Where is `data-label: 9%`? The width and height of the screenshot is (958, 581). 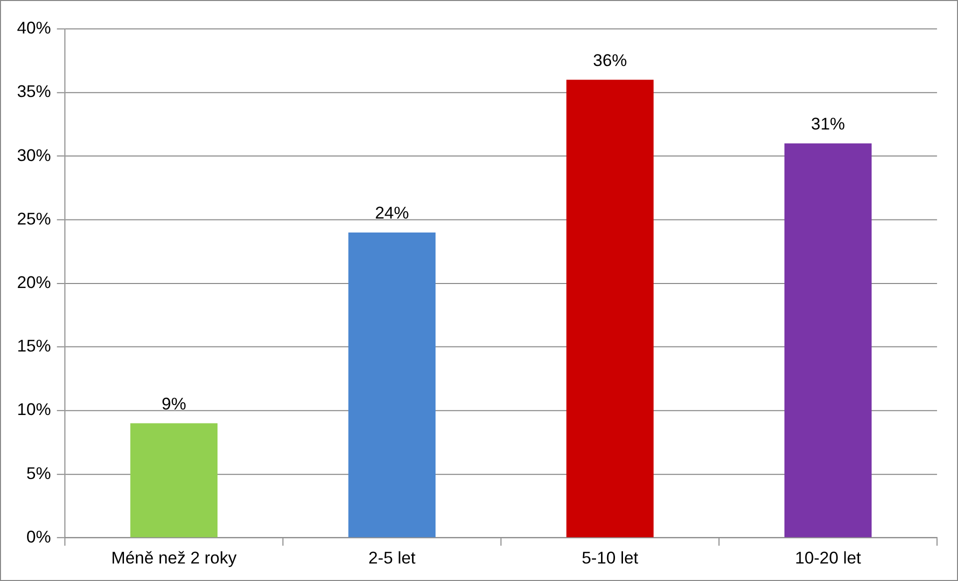
data-label: 9% is located at coordinates (174, 404).